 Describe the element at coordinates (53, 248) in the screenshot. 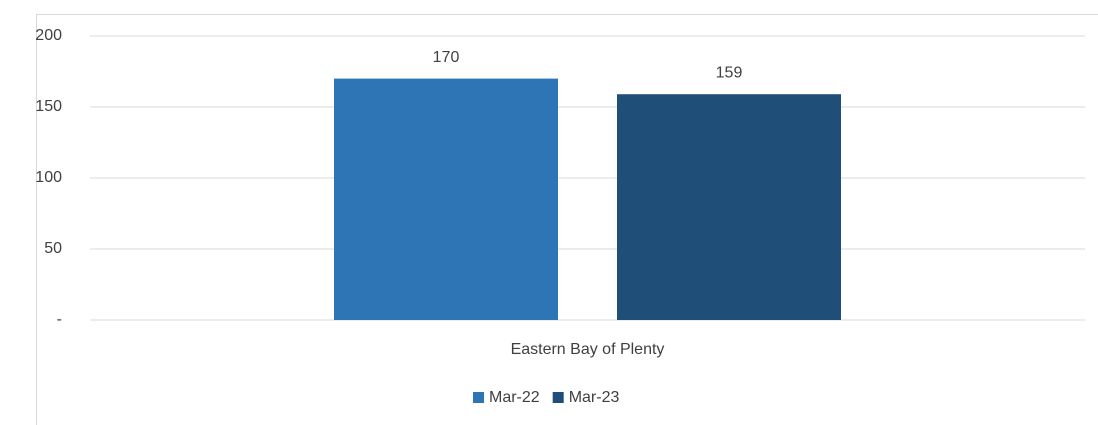

I see `y-tick-label: 50` at that location.